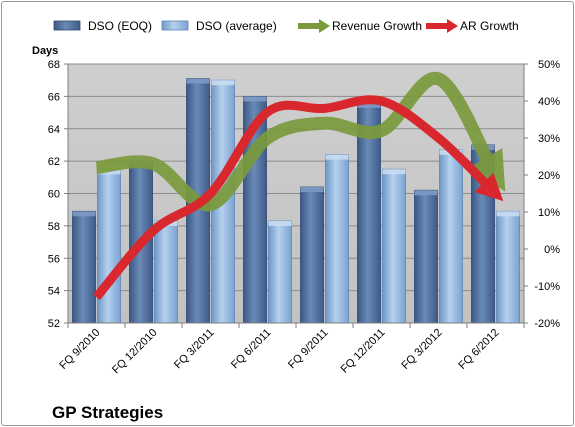 This screenshot has height=427, width=575. What do you see at coordinates (547, 324) in the screenshot?
I see `right-tick-label: -20%` at bounding box center [547, 324].